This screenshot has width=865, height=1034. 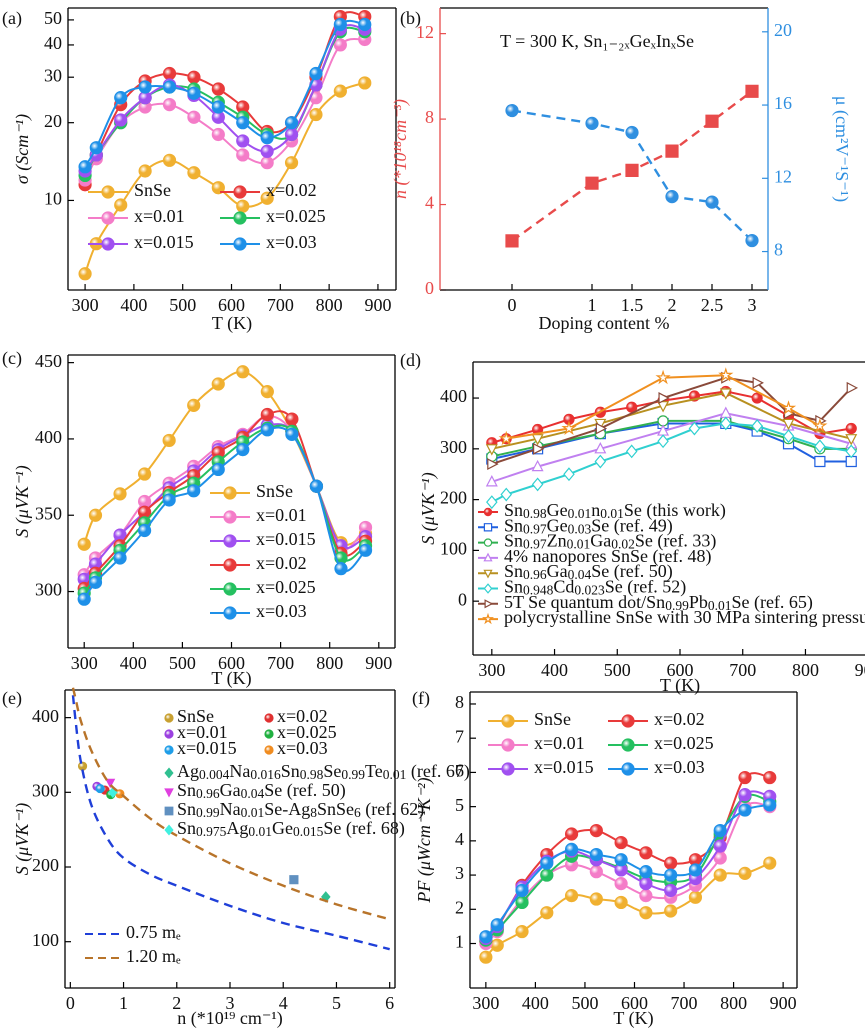 I want to click on y-axis-title: S (μVK⁻¹), so click(x=22, y=501).